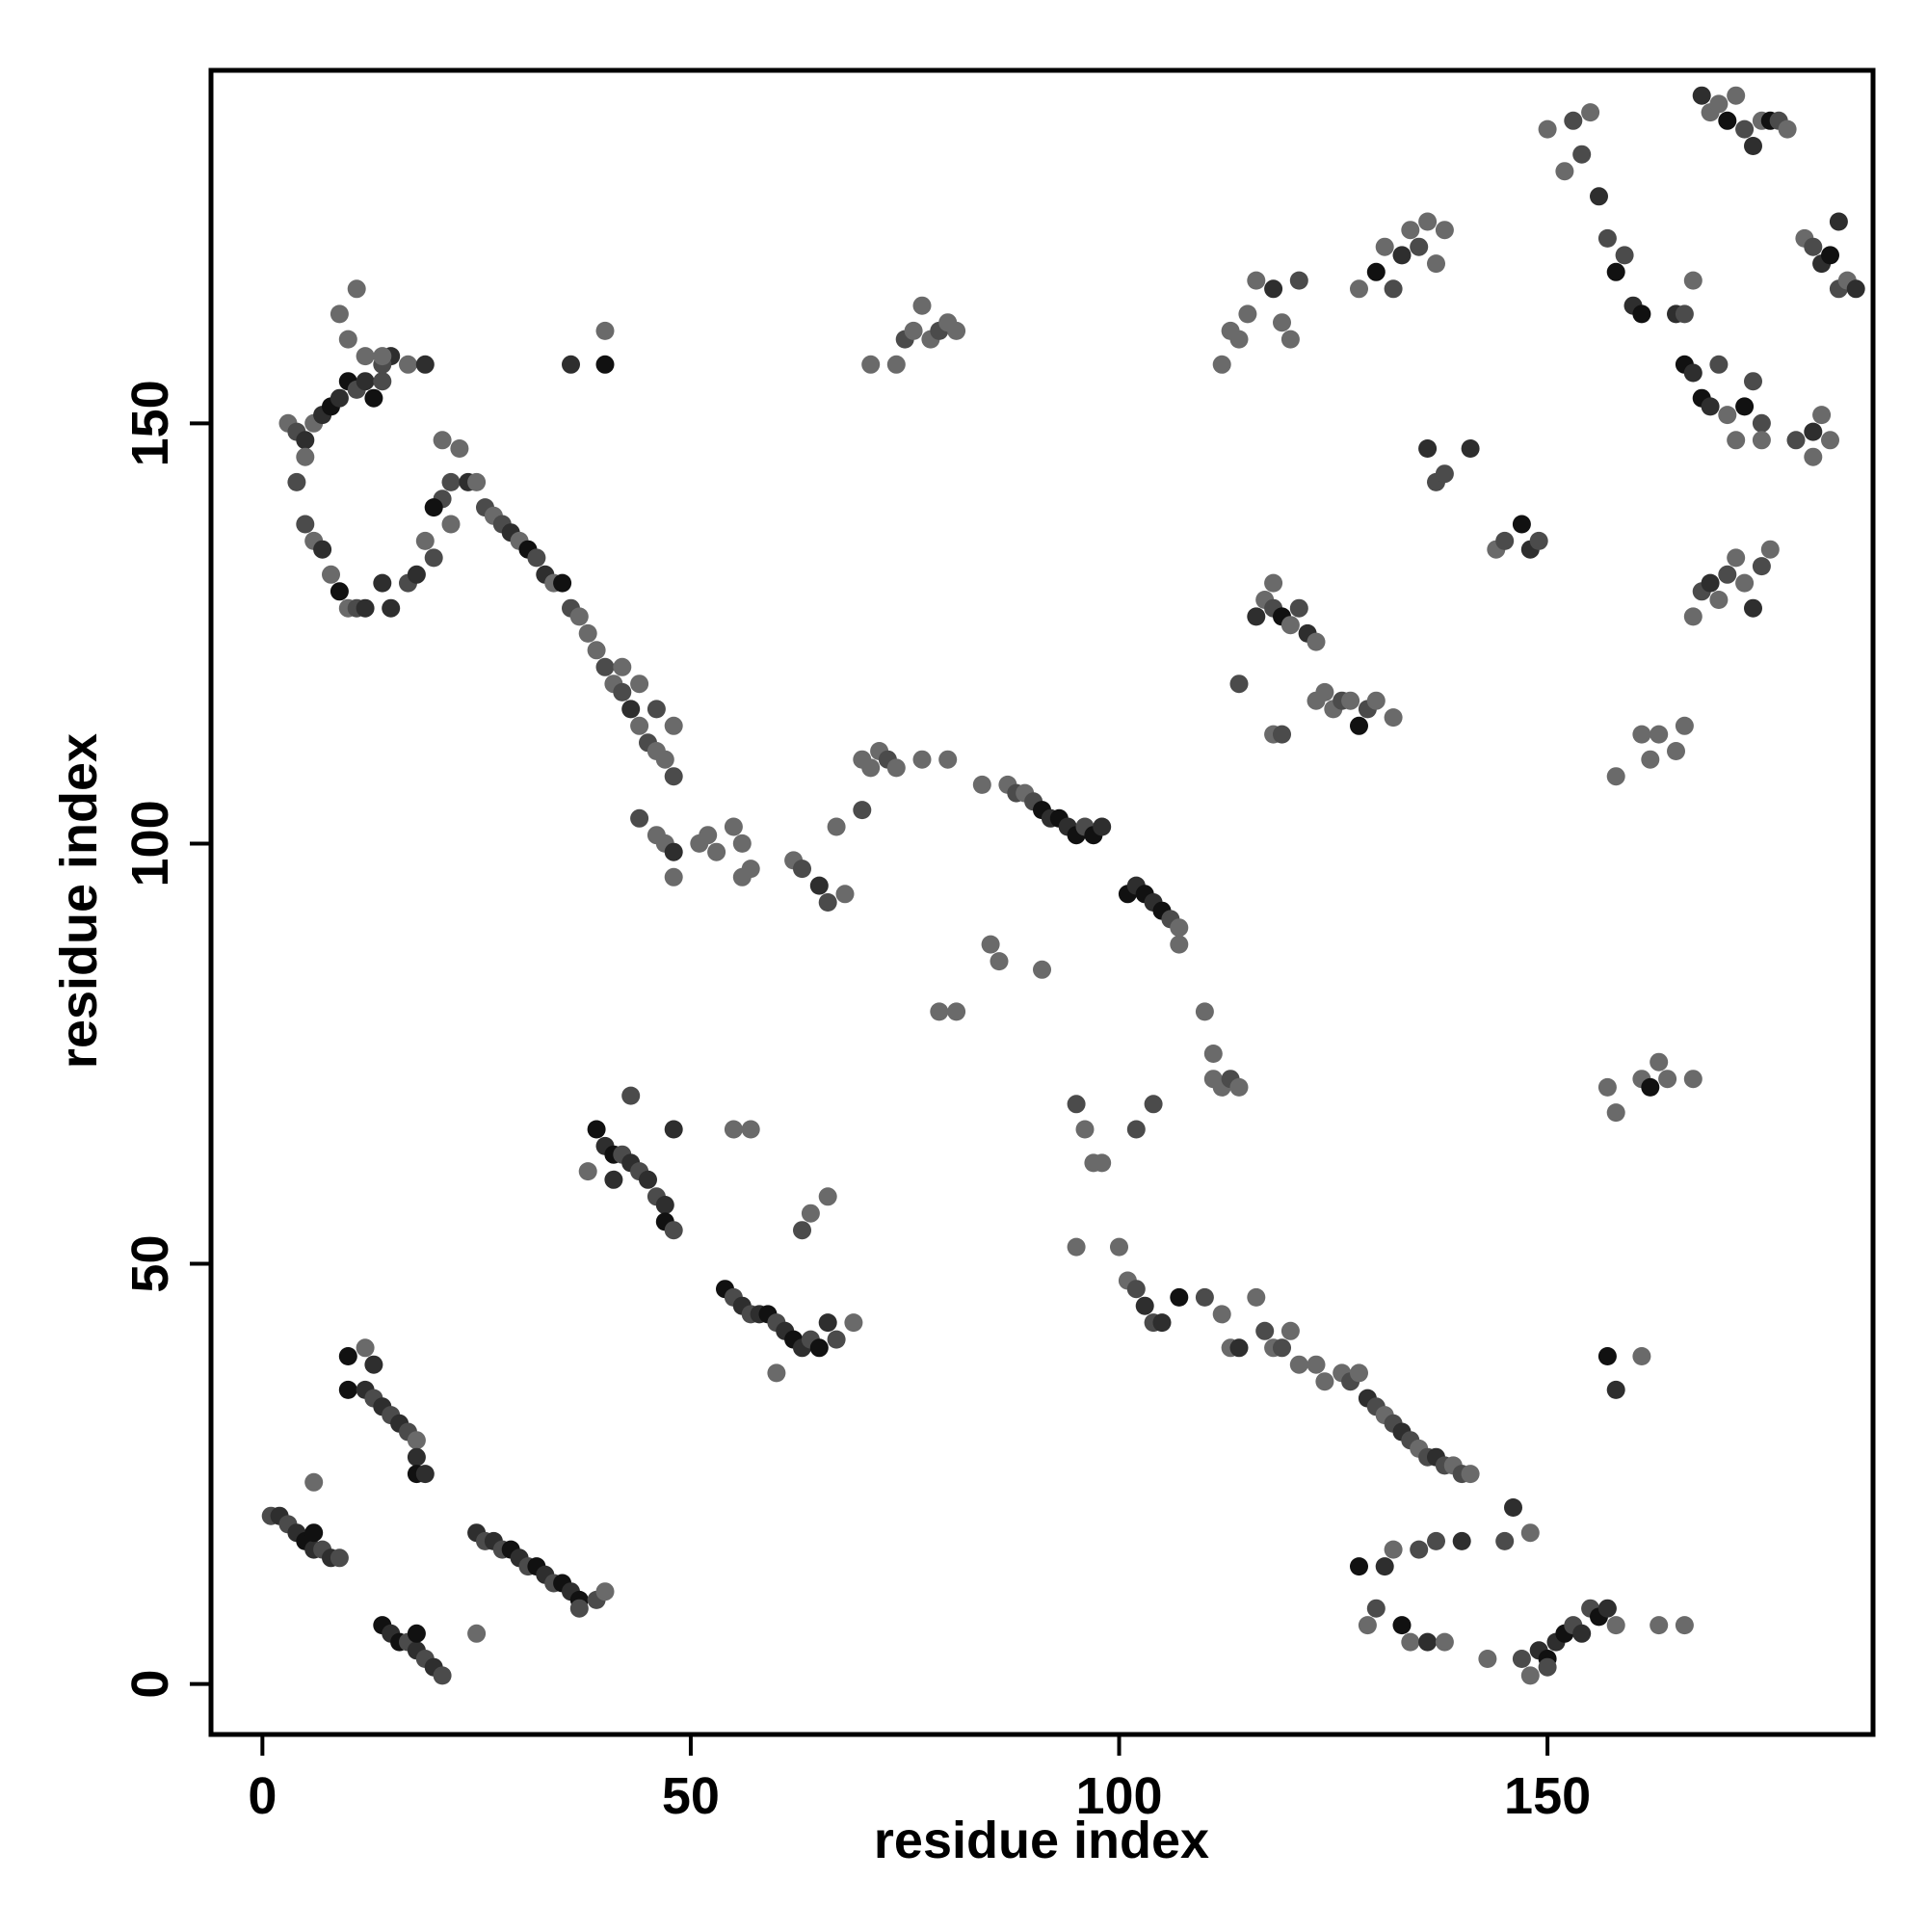 This screenshot has height=1932, width=1927. What do you see at coordinates (150, 1684) in the screenshot?
I see `y-tick-label-0: 0` at bounding box center [150, 1684].